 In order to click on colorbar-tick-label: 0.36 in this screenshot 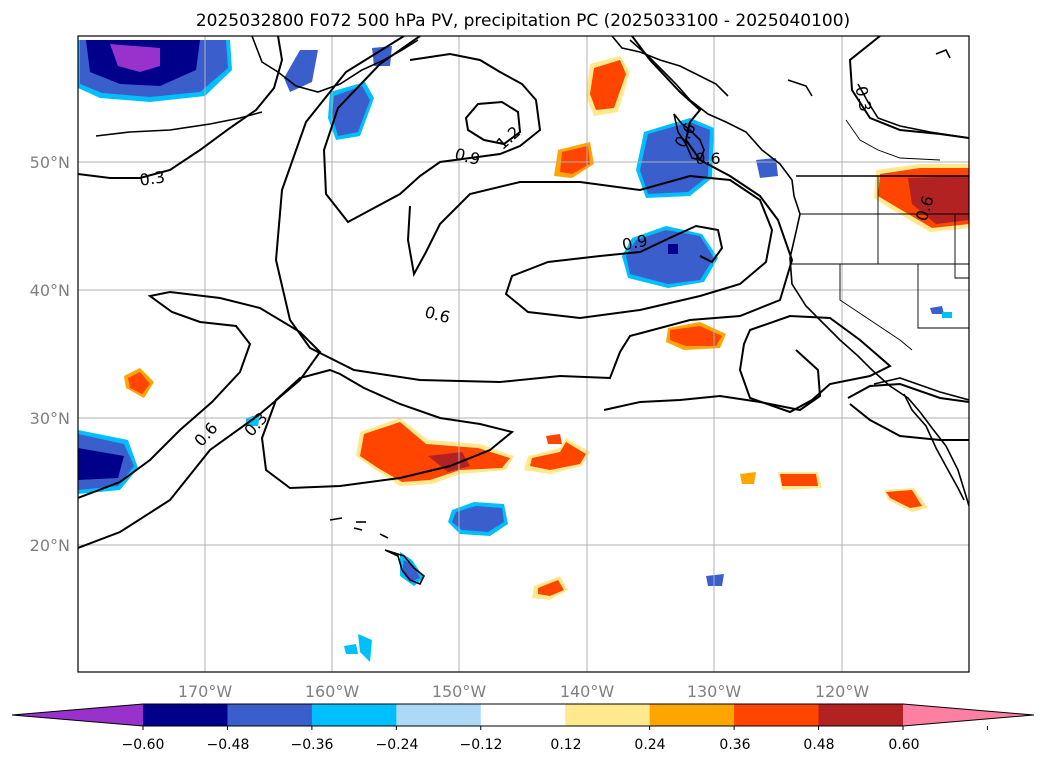, I will do `click(734, 745)`.